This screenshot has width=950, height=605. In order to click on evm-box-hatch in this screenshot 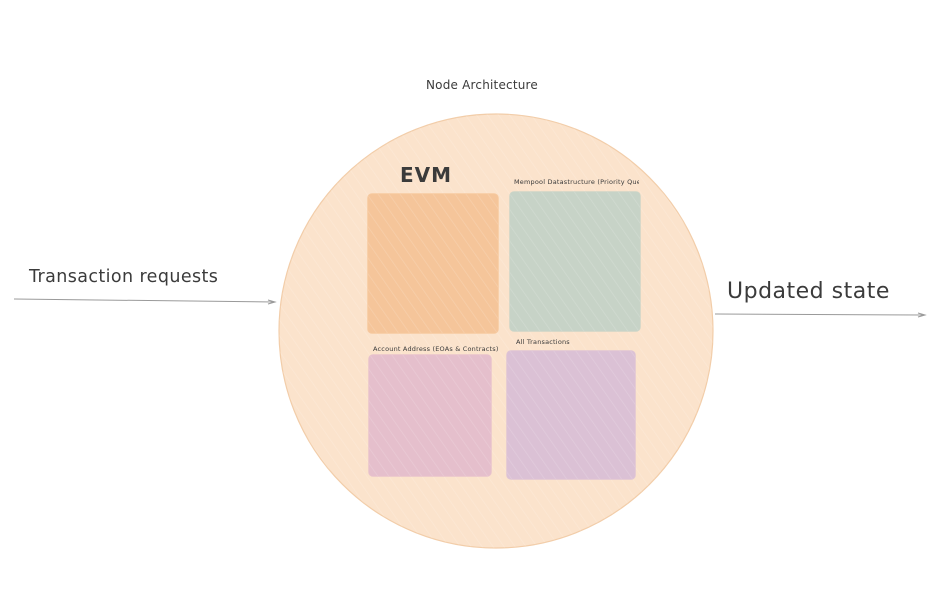, I will do `click(433, 263)`.